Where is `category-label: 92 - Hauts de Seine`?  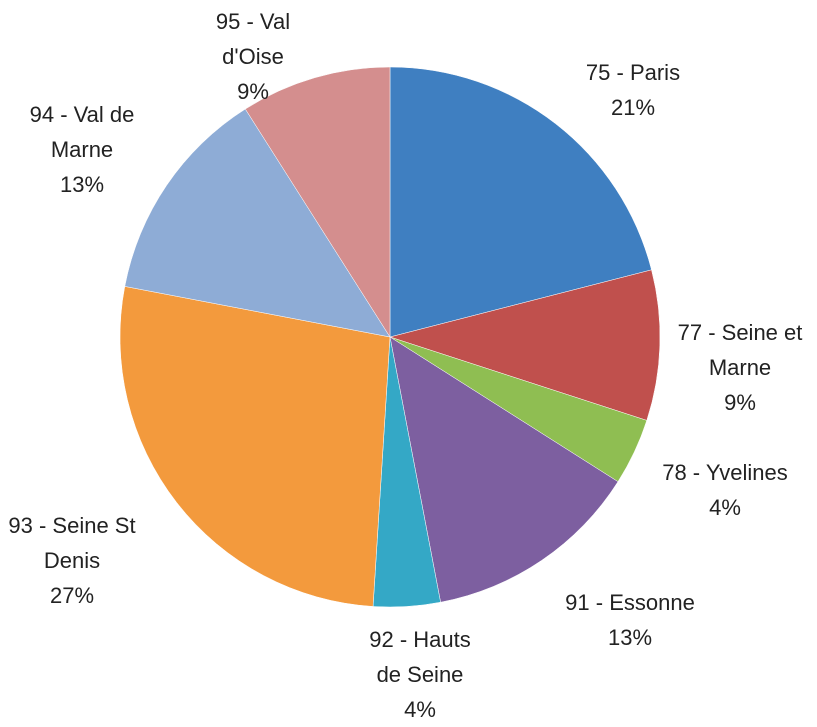 category-label: 92 - Hauts de Seine is located at coordinates (420, 657).